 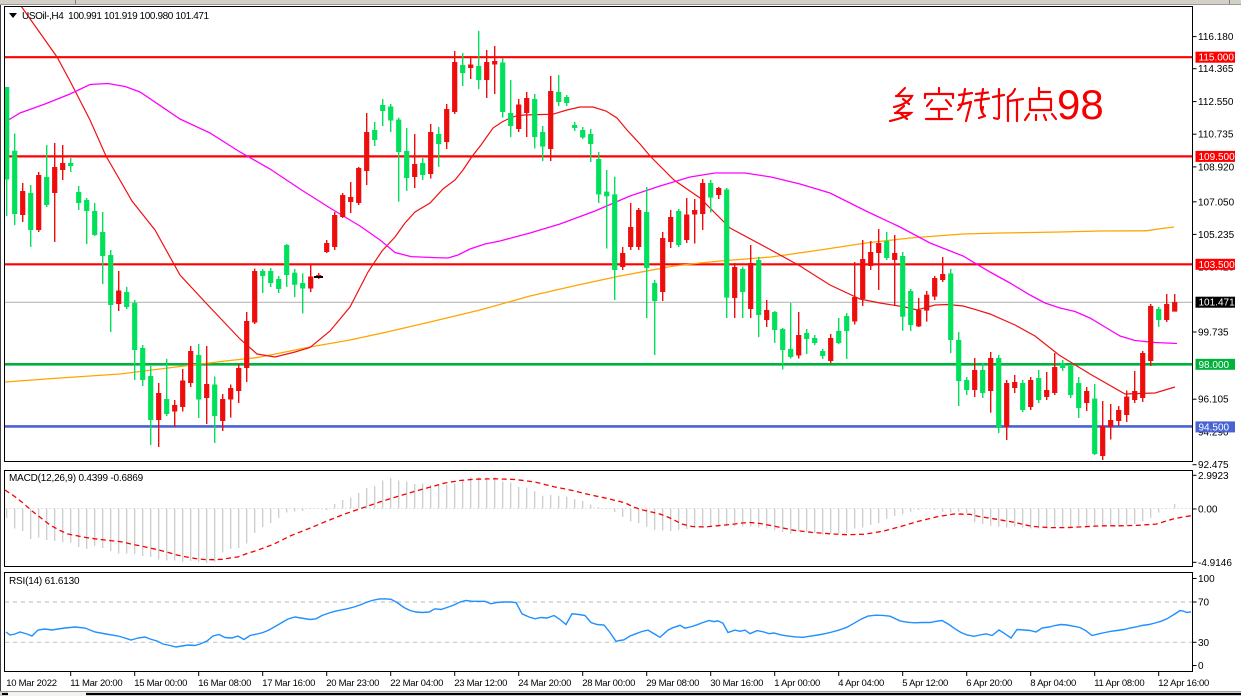 What do you see at coordinates (1217, 303) in the screenshot?
I see `svg-text: 101.471` at bounding box center [1217, 303].